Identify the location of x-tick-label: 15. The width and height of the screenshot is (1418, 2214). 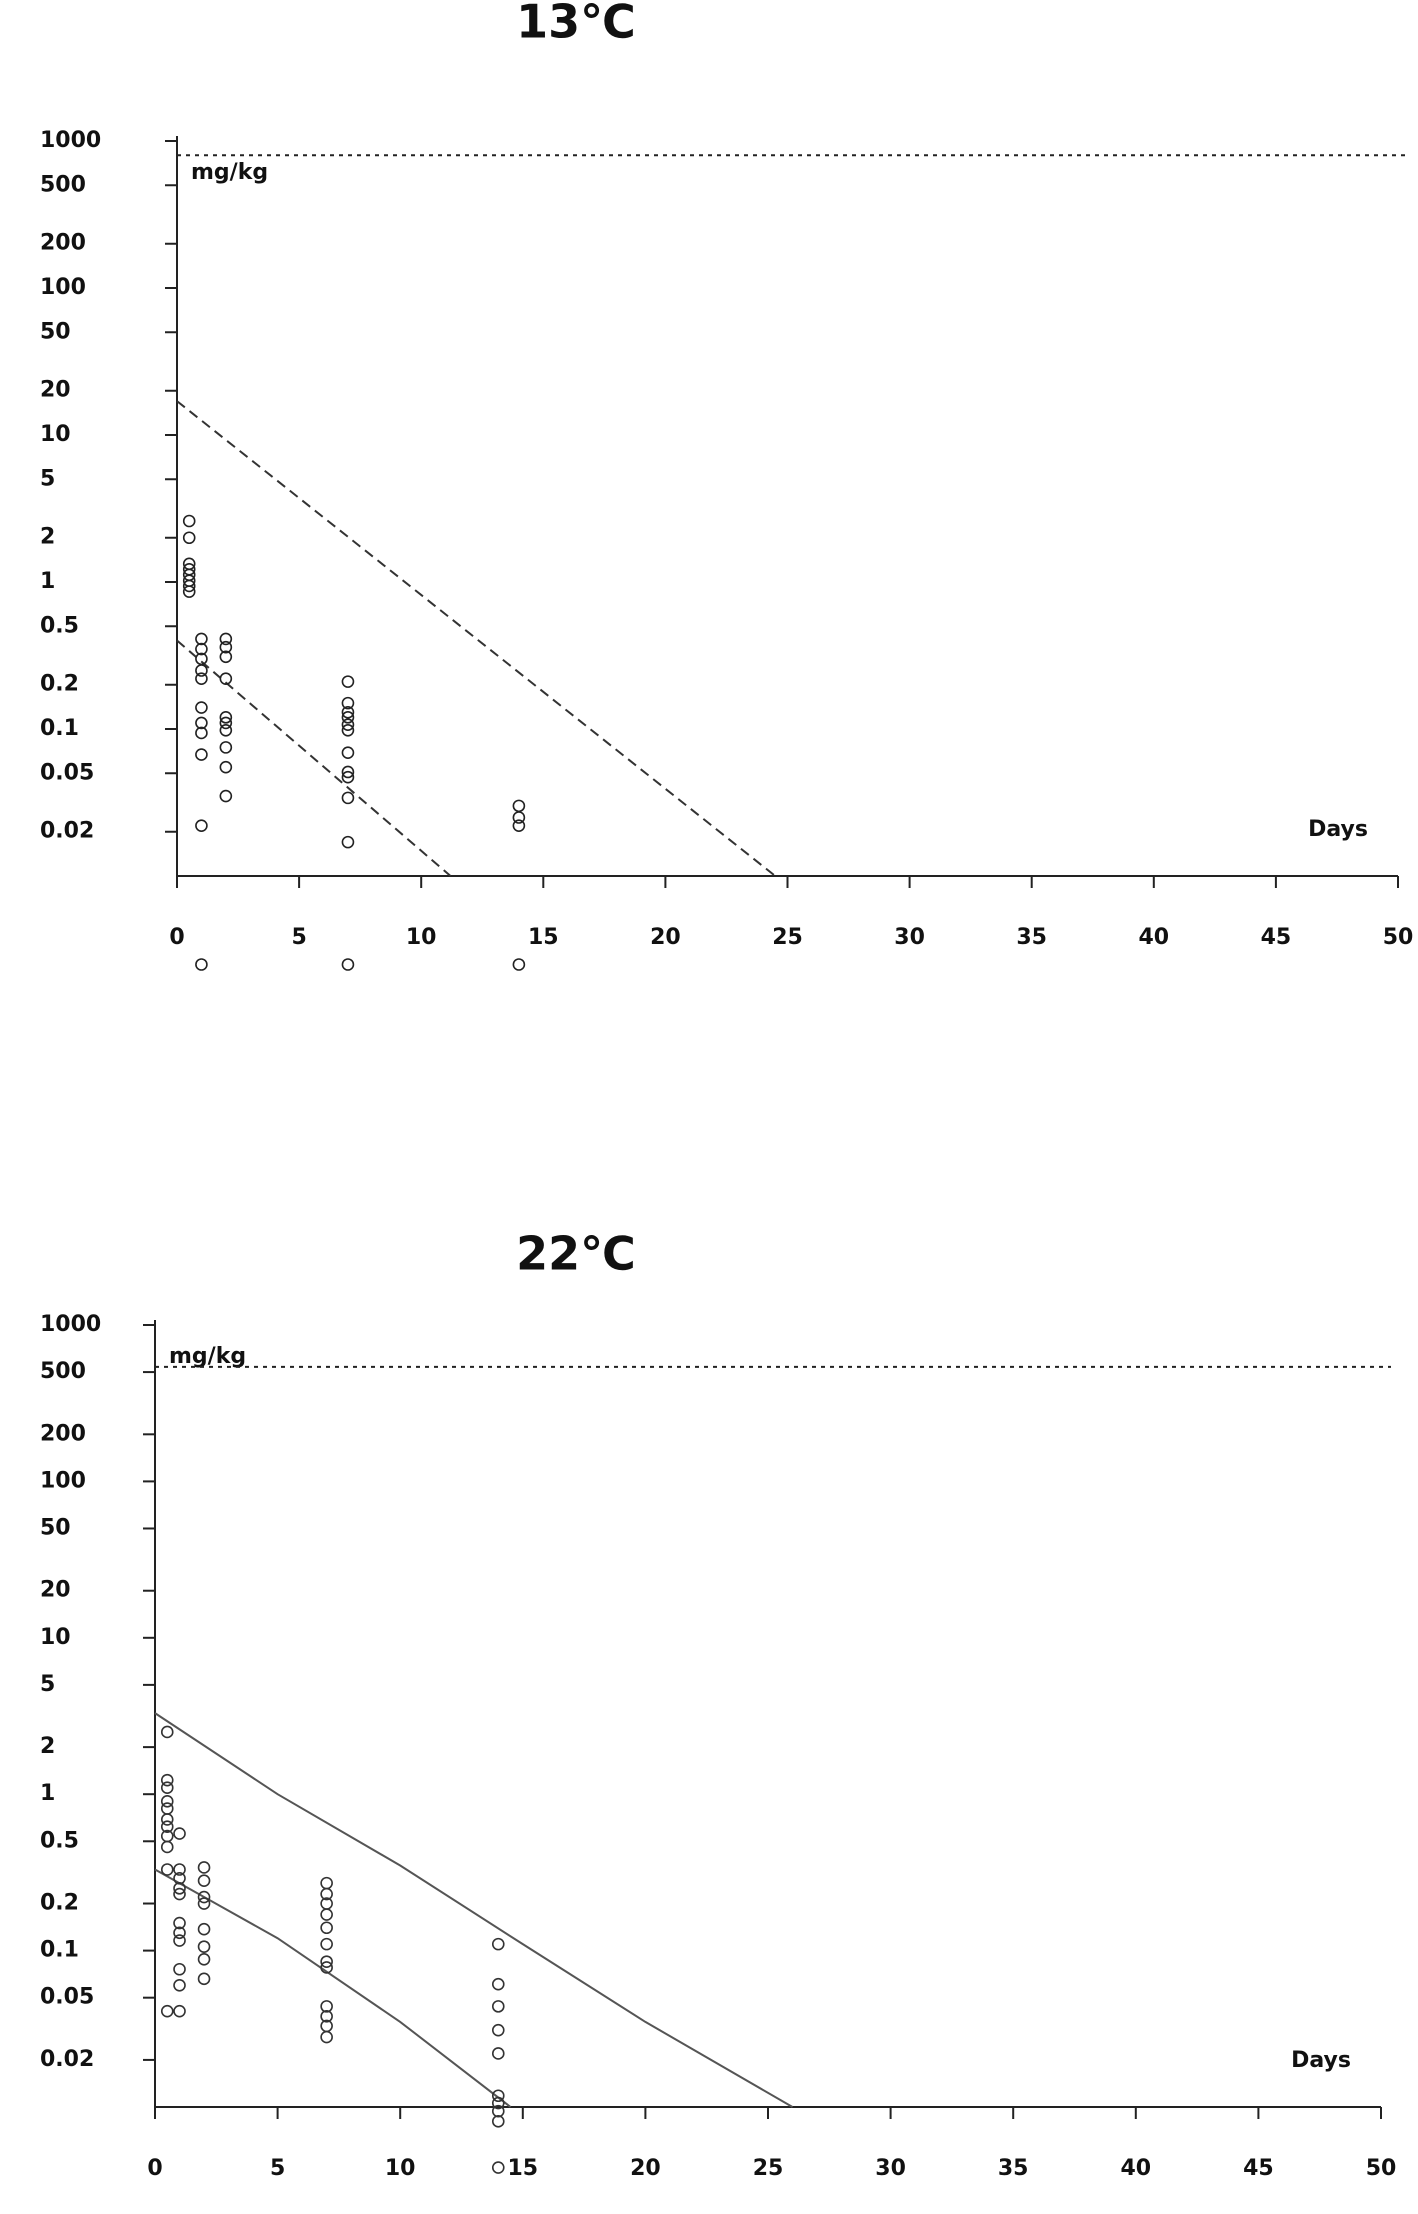
(543, 937).